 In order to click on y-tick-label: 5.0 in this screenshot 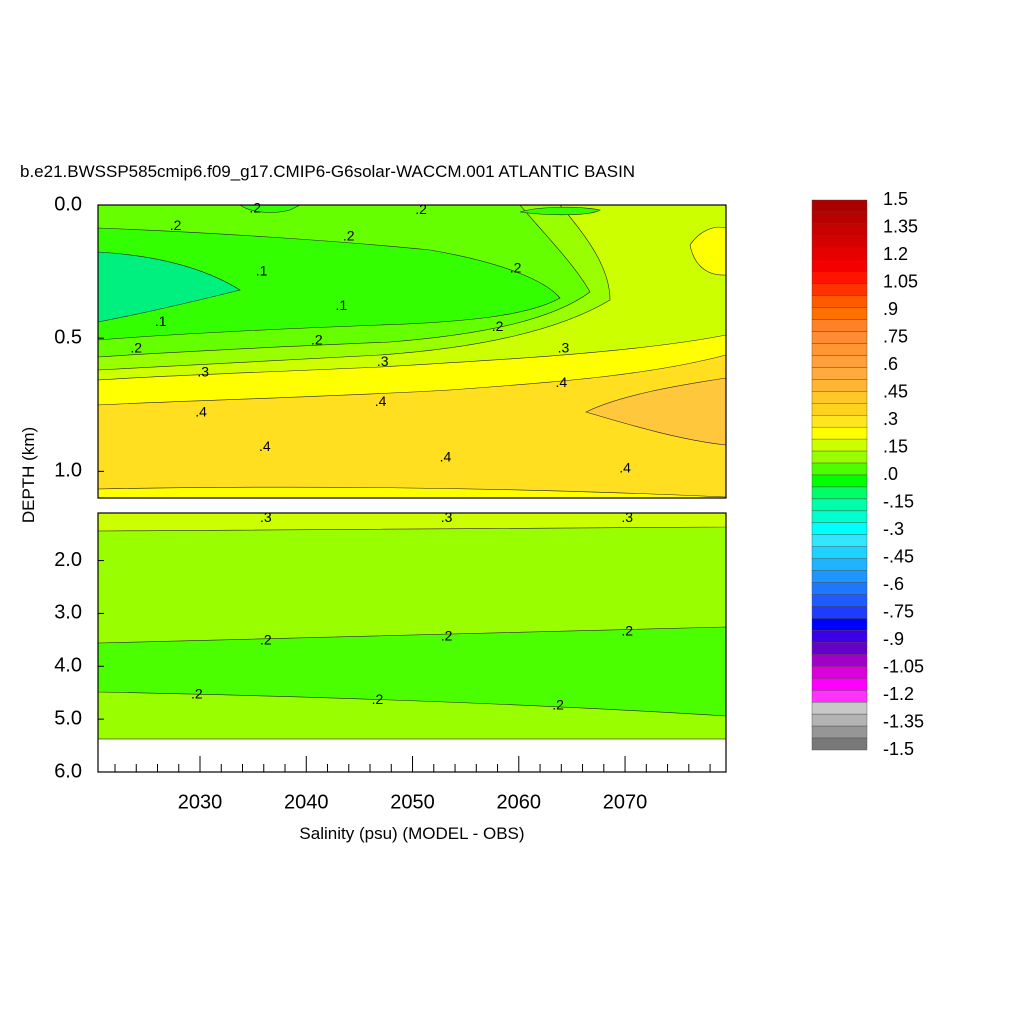, I will do `click(68, 718)`.